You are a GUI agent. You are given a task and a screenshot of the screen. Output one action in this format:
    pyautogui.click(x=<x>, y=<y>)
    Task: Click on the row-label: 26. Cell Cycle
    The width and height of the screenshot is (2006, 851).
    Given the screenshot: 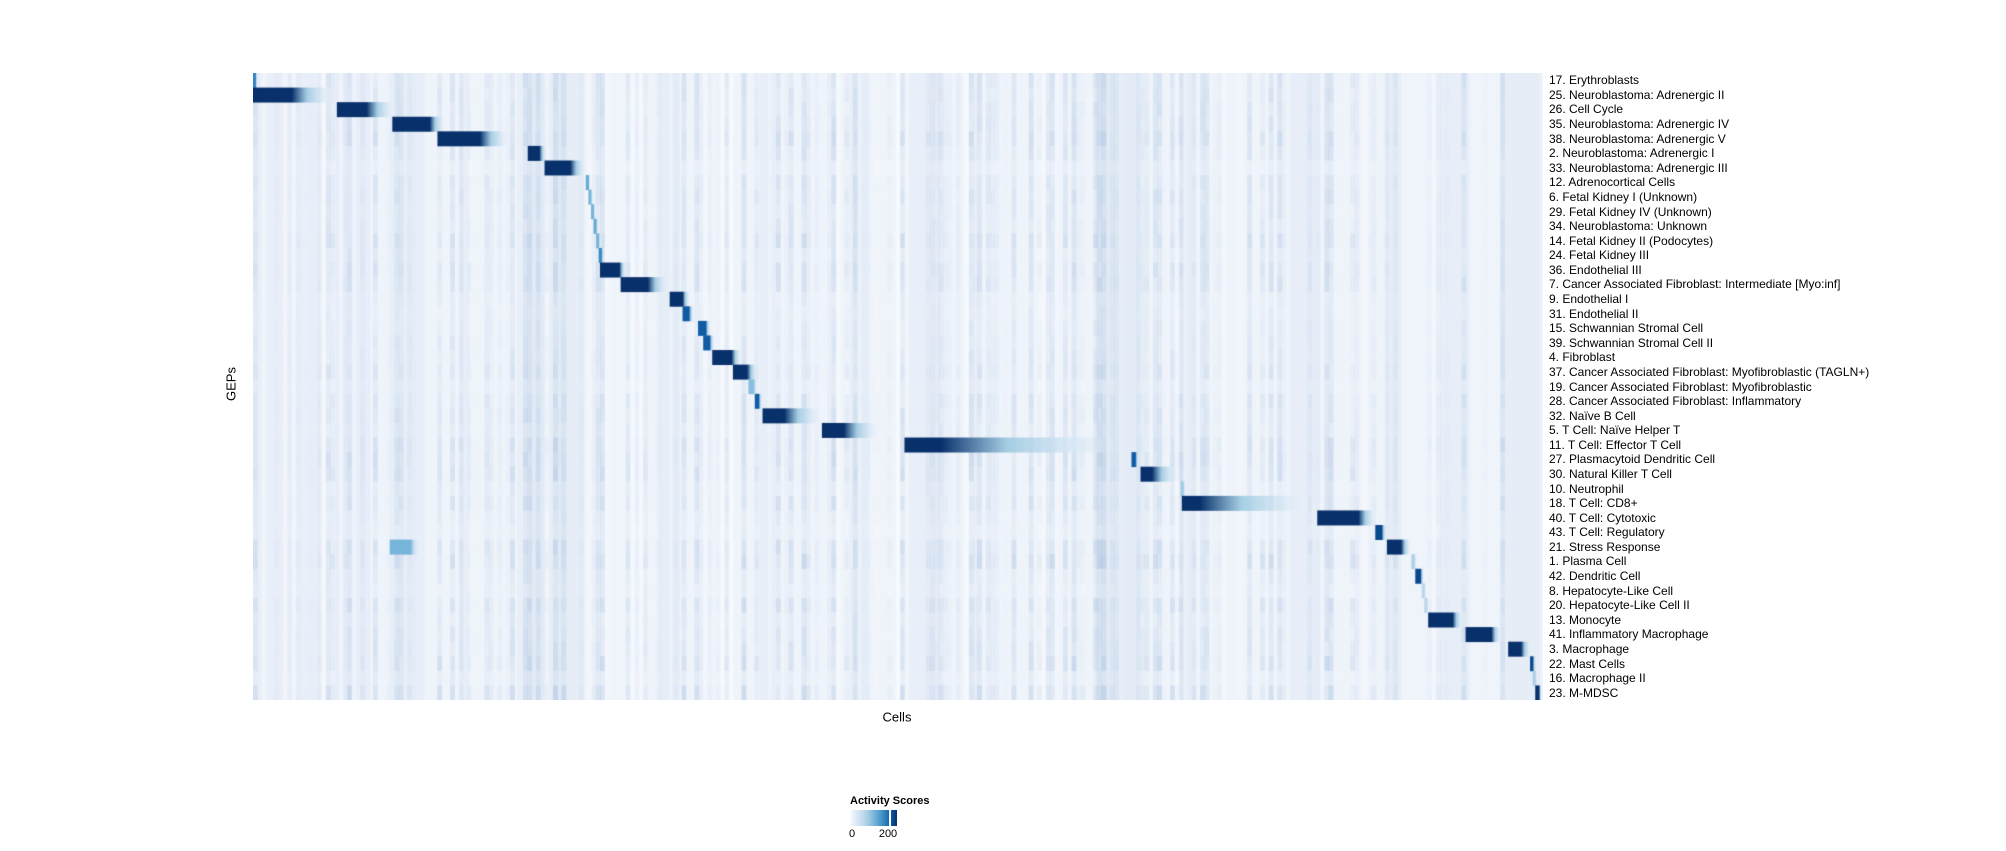 What is the action you would take?
    pyautogui.click(x=1586, y=109)
    